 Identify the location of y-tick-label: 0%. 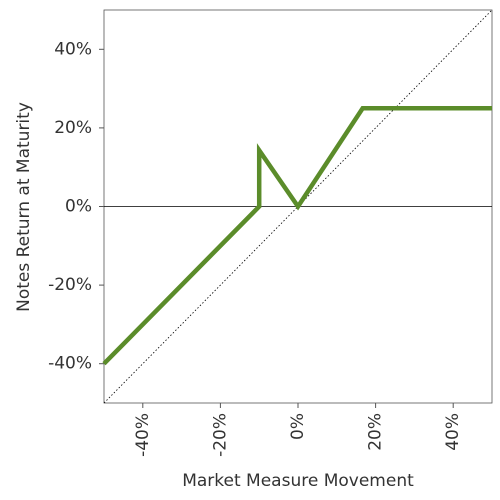
(78, 207).